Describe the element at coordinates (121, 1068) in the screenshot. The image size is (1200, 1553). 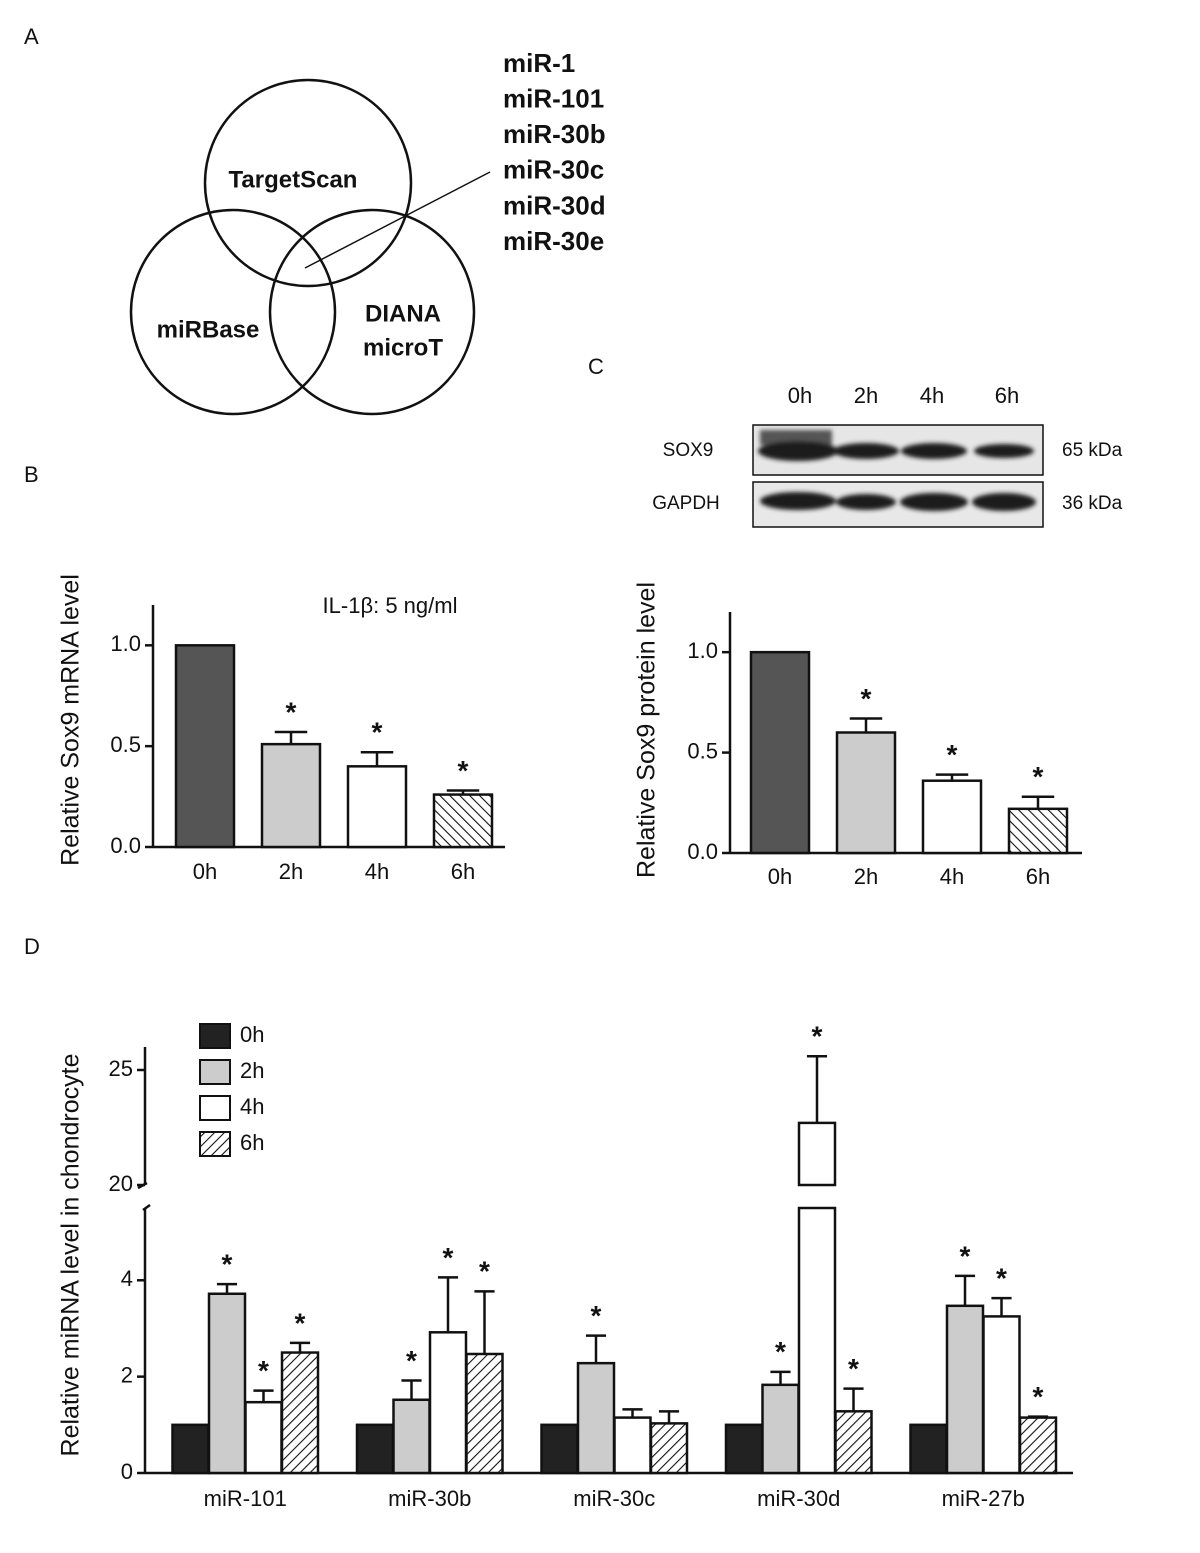
I see `y-tick-label: 25` at that location.